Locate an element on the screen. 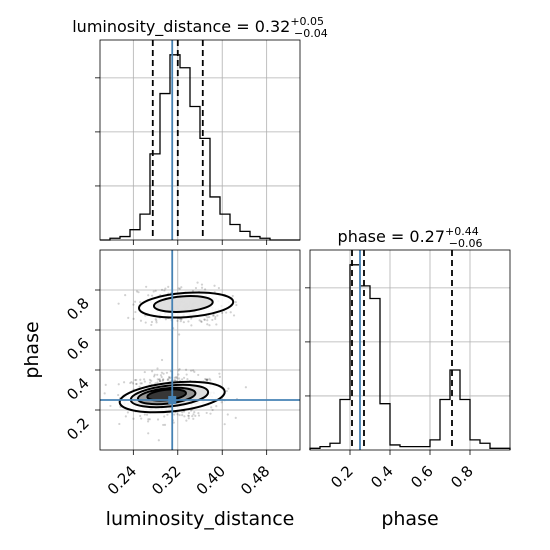 The image size is (550, 550). frame-phase-marginal is located at coordinates (410, 350).